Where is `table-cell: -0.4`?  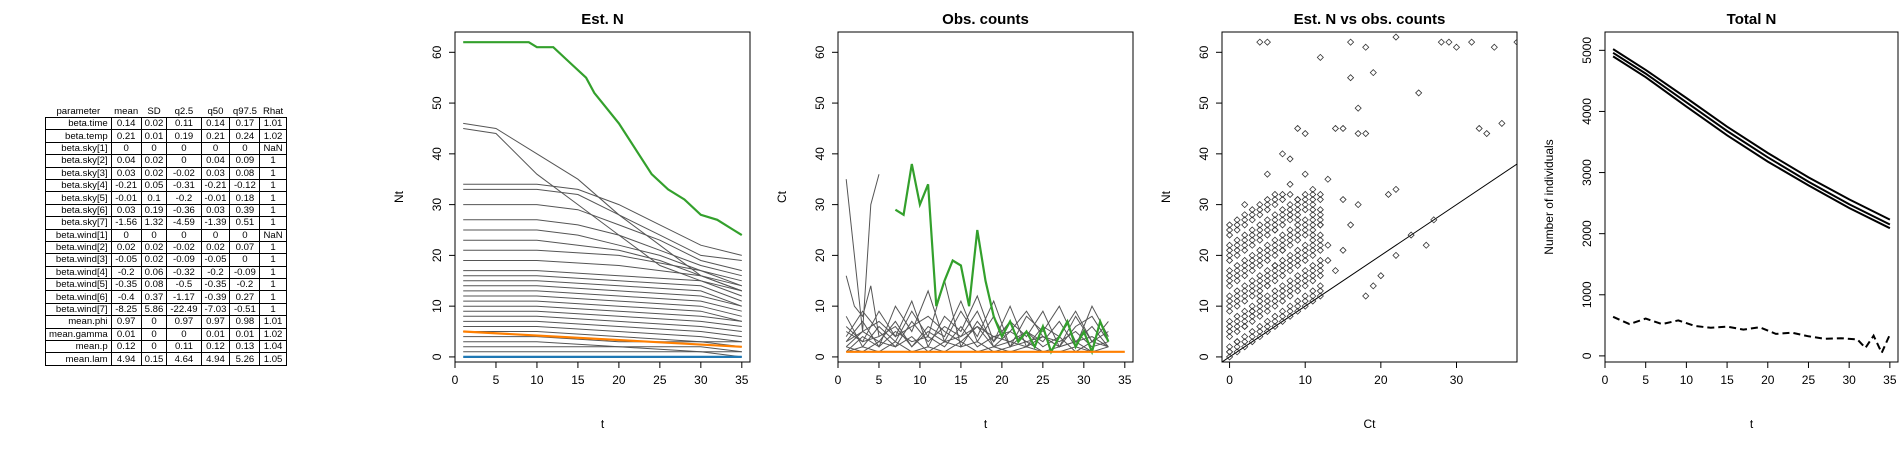 table-cell: -0.4 is located at coordinates (126, 297).